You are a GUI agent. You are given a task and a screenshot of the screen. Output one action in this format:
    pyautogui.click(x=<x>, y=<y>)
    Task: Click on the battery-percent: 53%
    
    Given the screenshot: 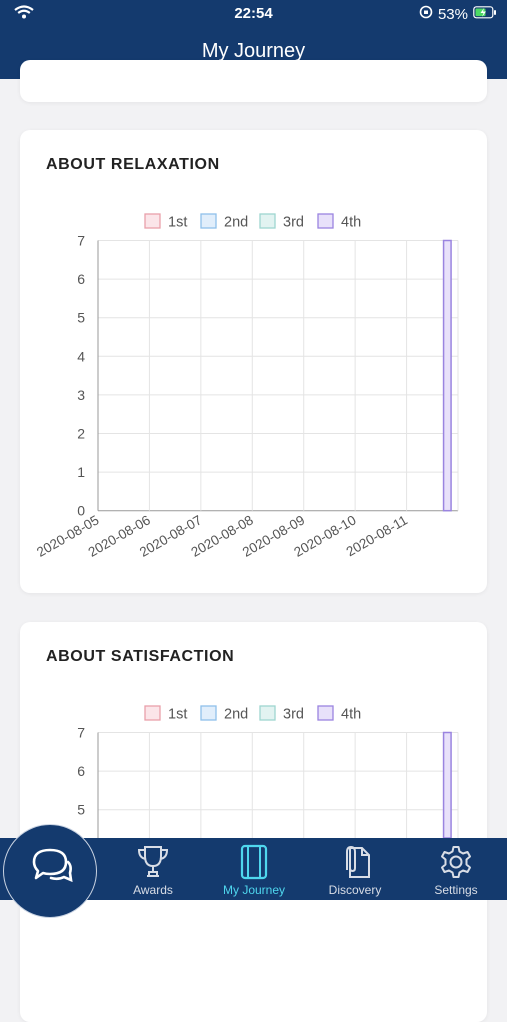 What is the action you would take?
    pyautogui.click(x=452, y=14)
    